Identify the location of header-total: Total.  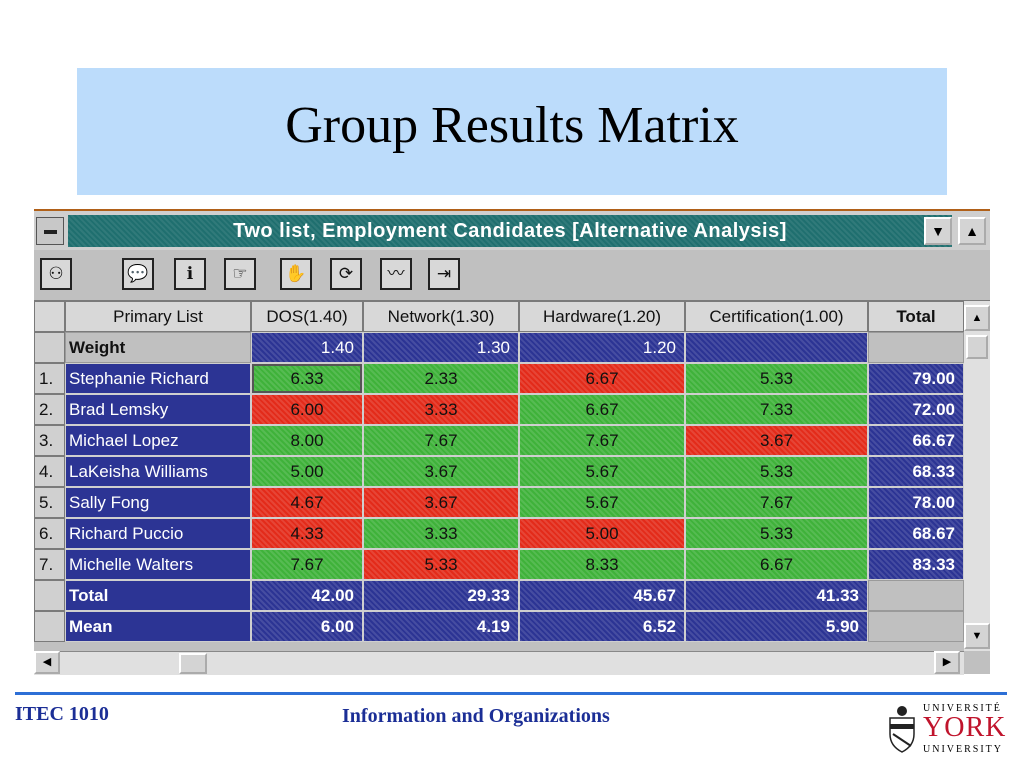
(916, 316).